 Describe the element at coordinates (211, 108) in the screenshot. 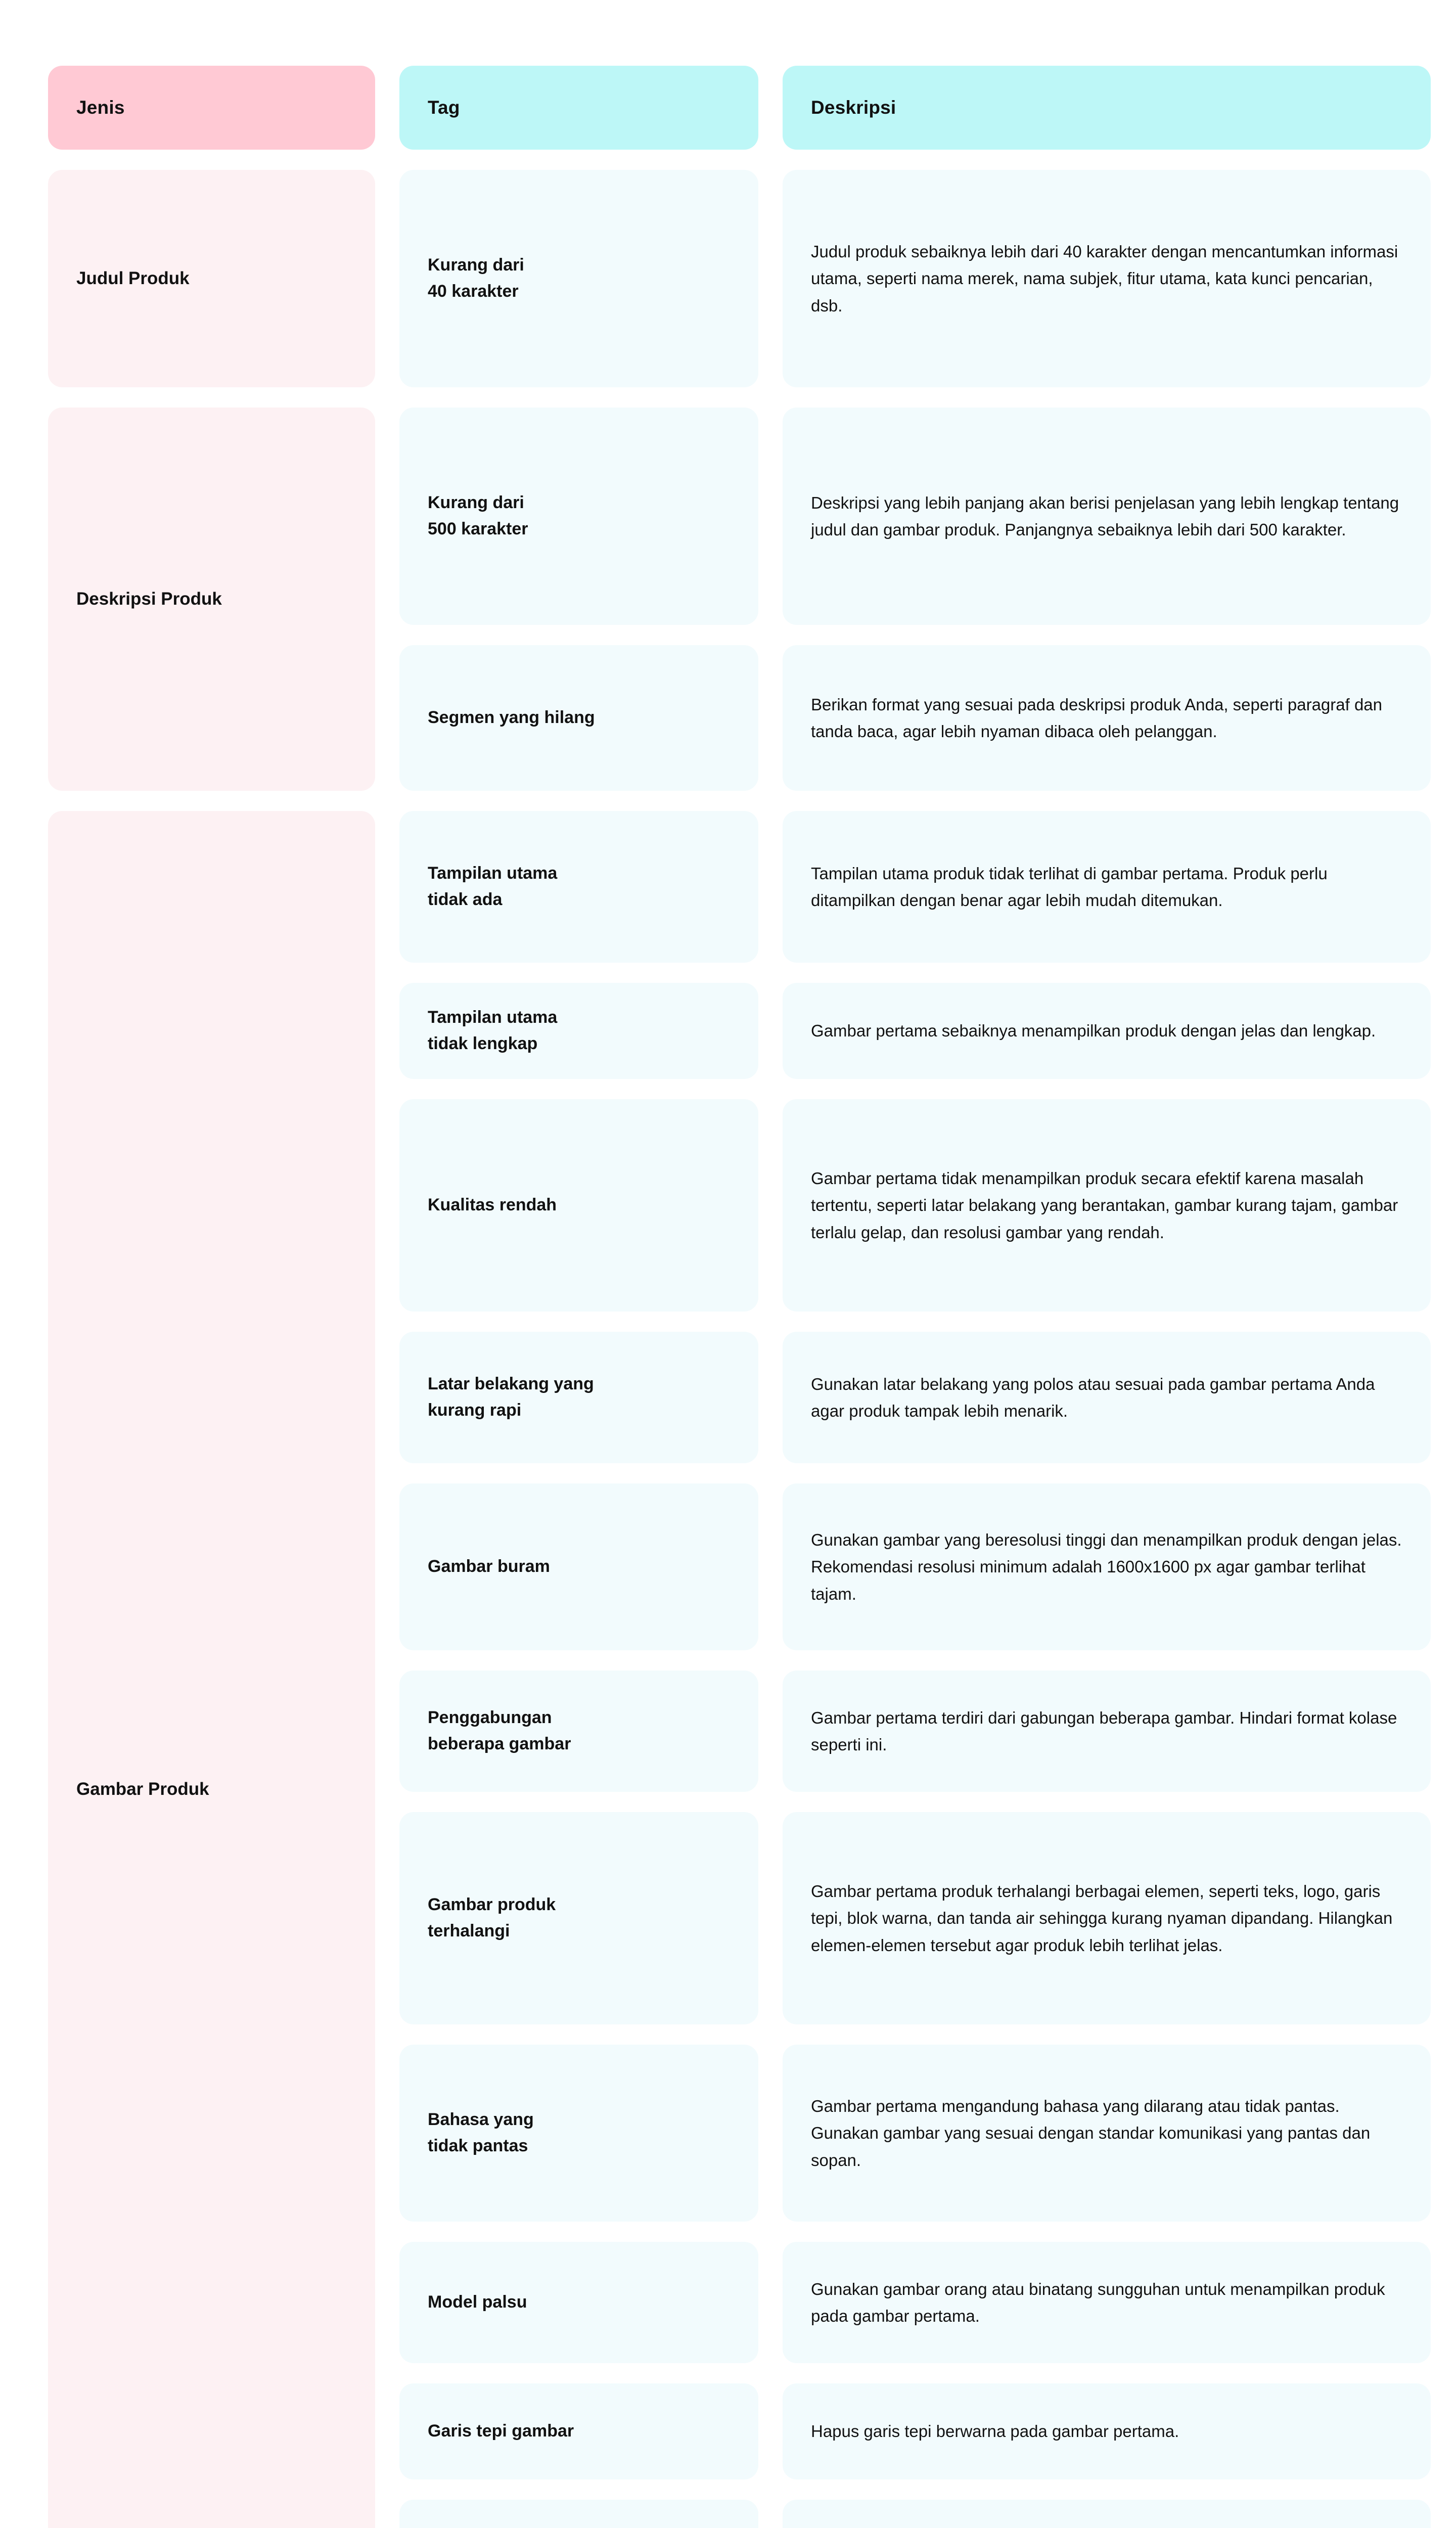

I see `column-header-jenis: Jenis` at that location.